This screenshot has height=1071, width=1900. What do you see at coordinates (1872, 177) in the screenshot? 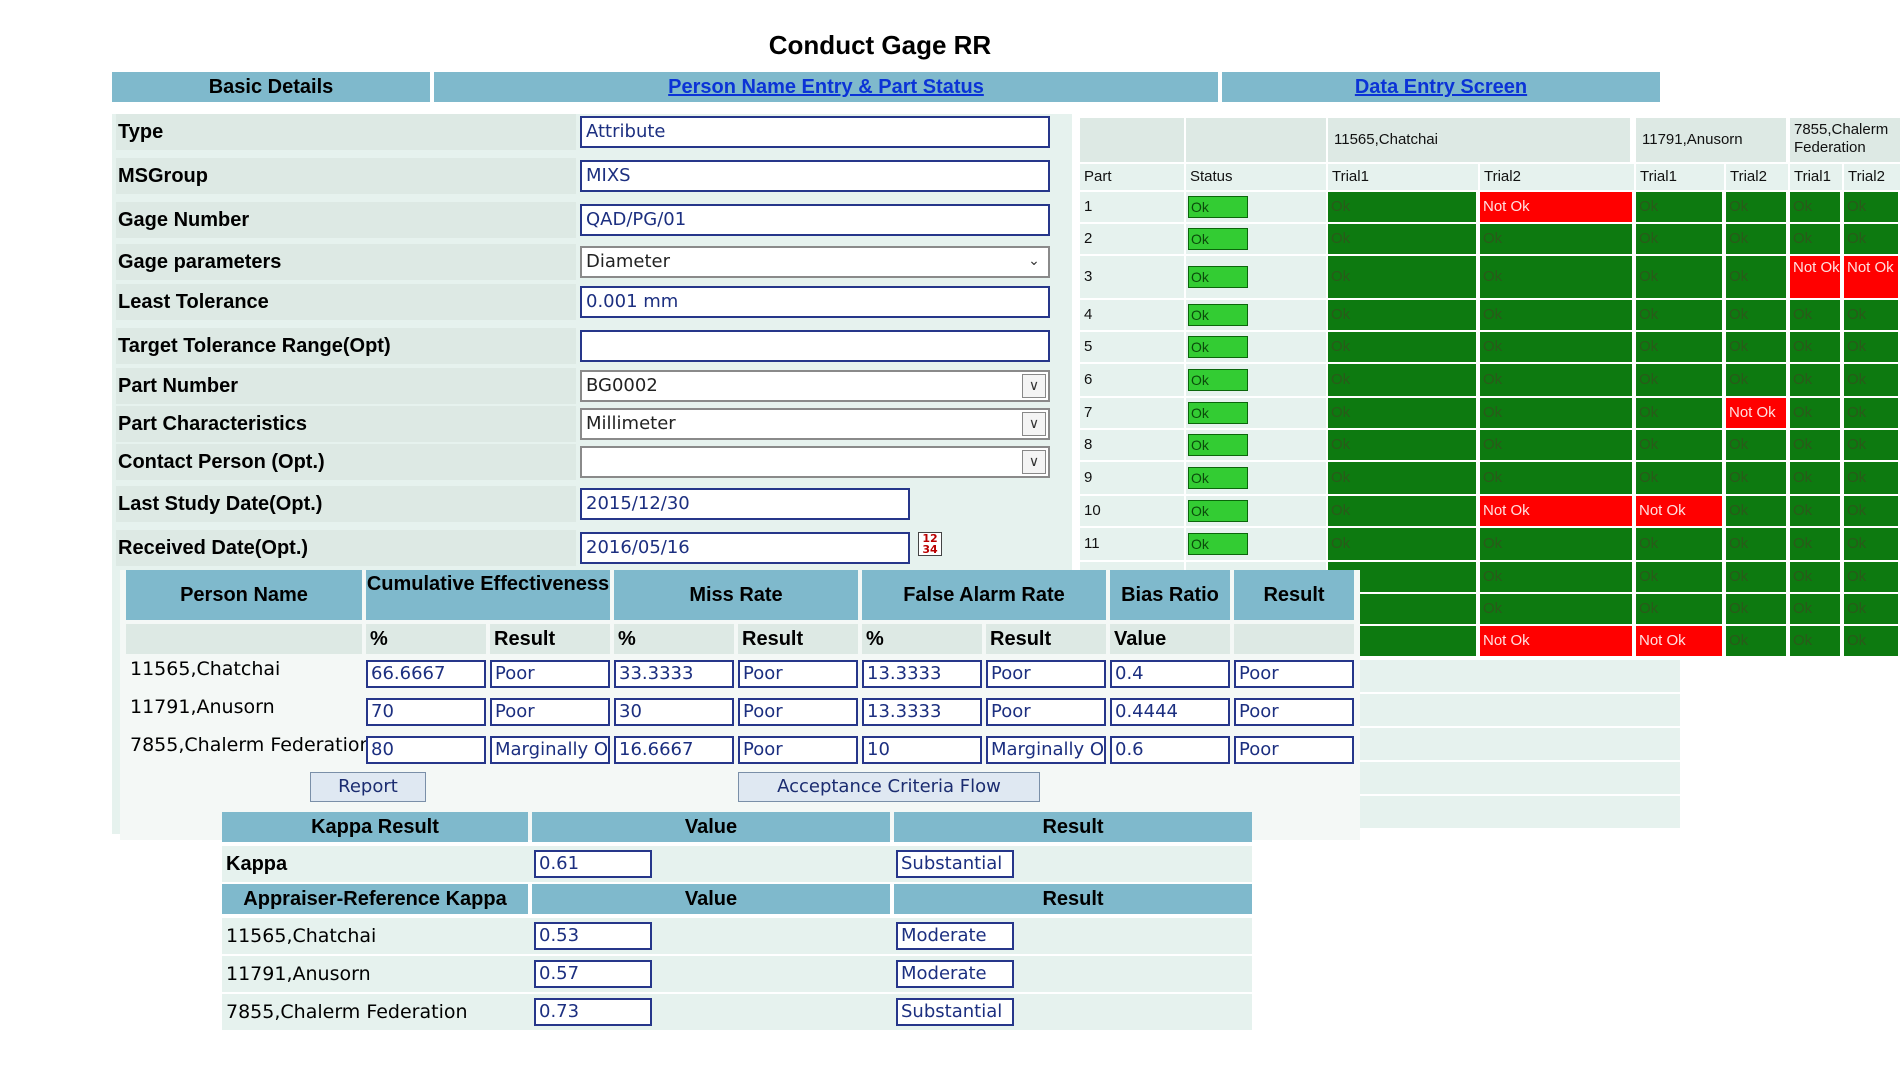
I see `grid-col-trial: Trial2` at bounding box center [1872, 177].